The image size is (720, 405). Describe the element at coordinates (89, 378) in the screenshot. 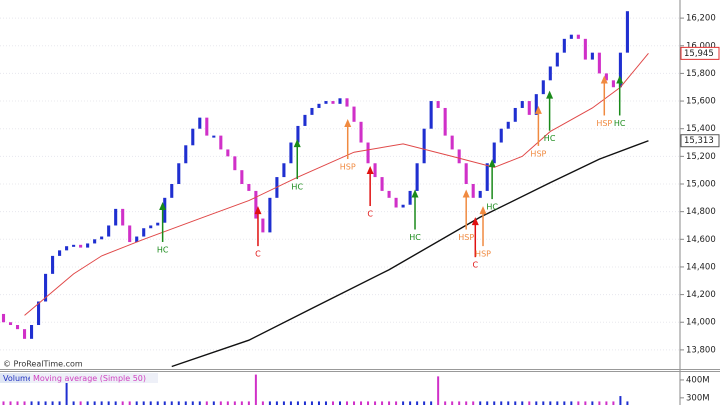

I see `legend-label: Moving average (Simple 50)` at that location.